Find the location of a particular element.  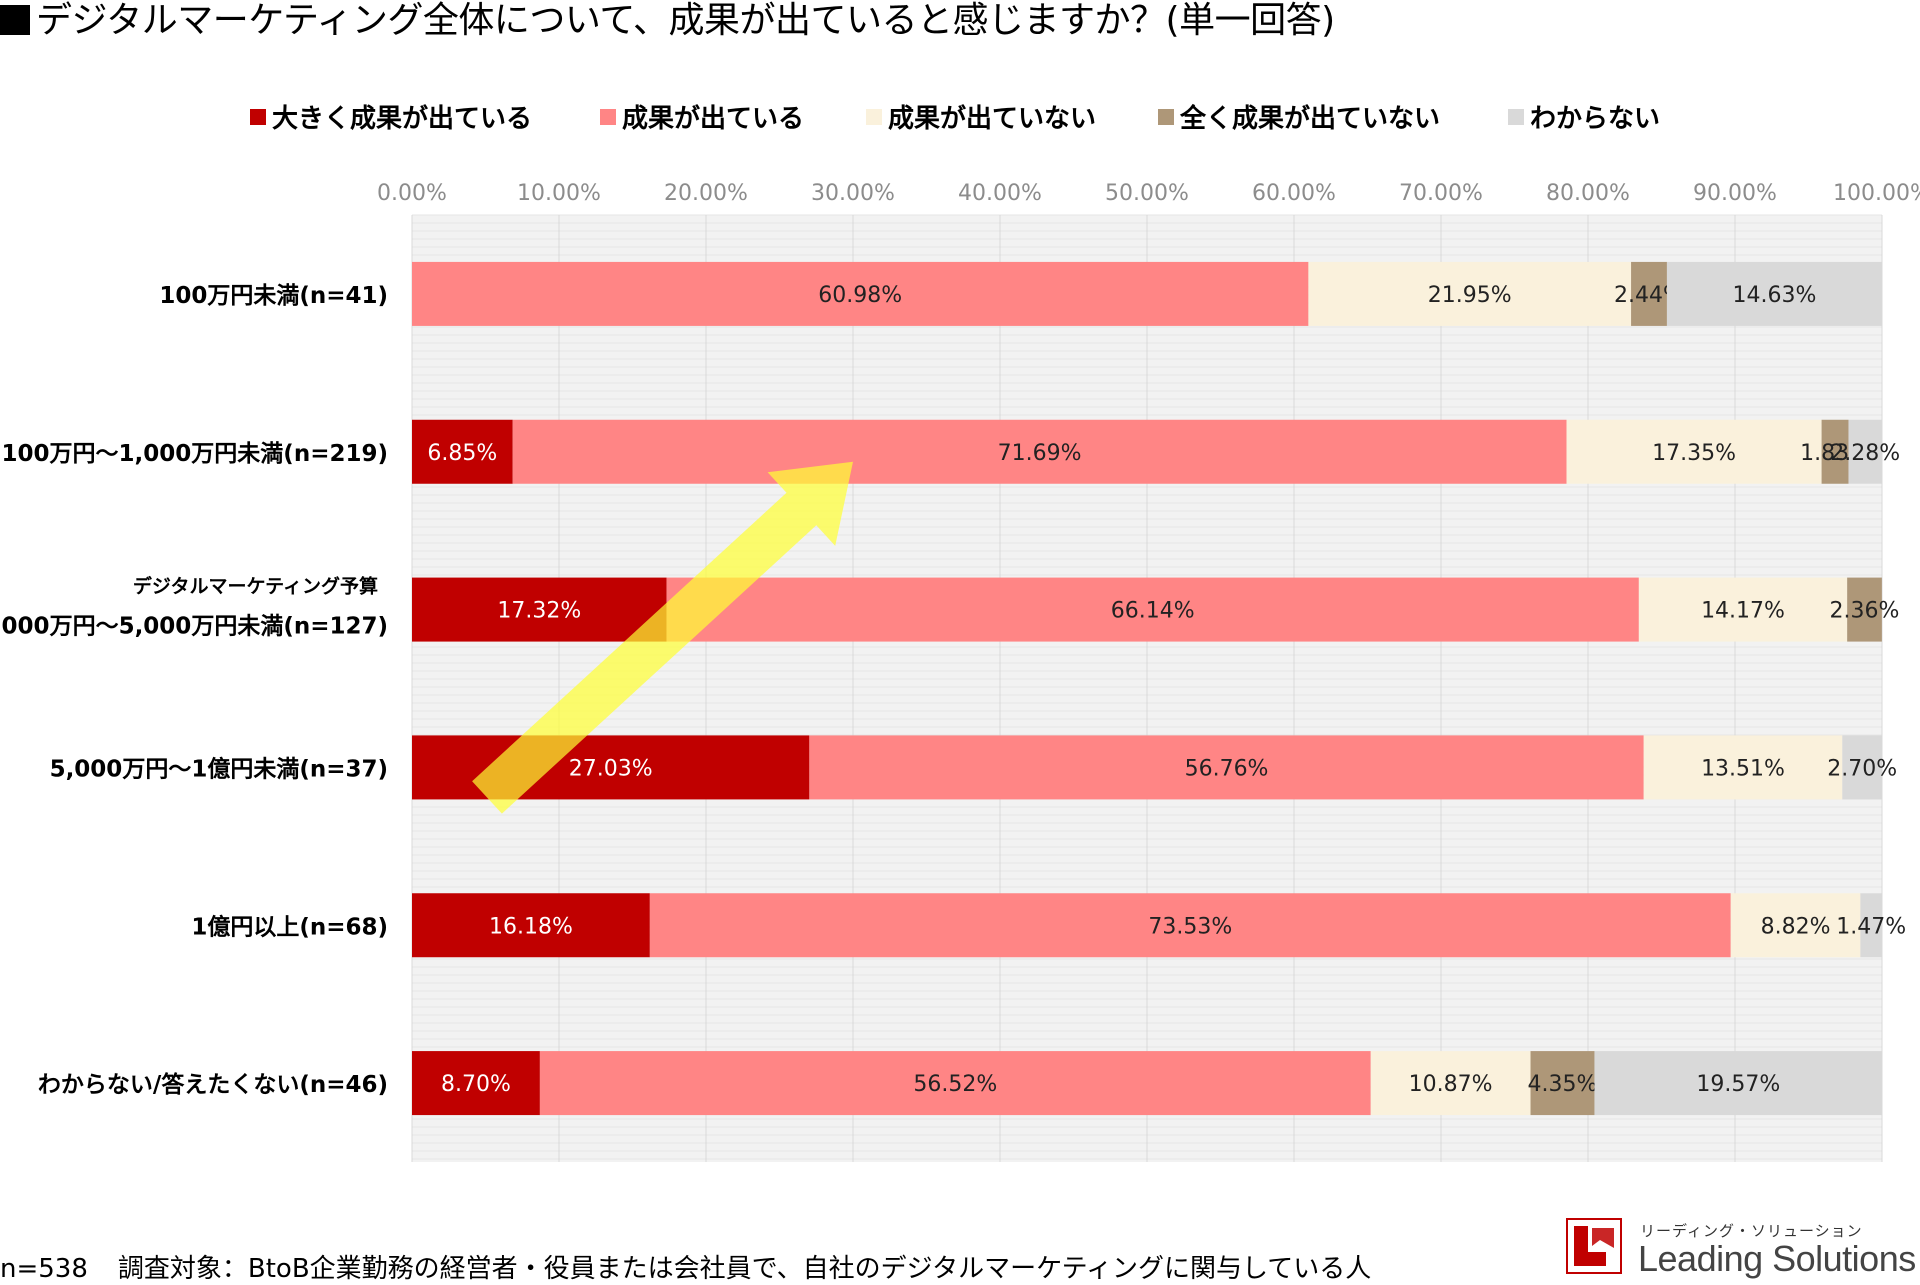

legend-item: 大きく成果が出ている is located at coordinates (391, 116).